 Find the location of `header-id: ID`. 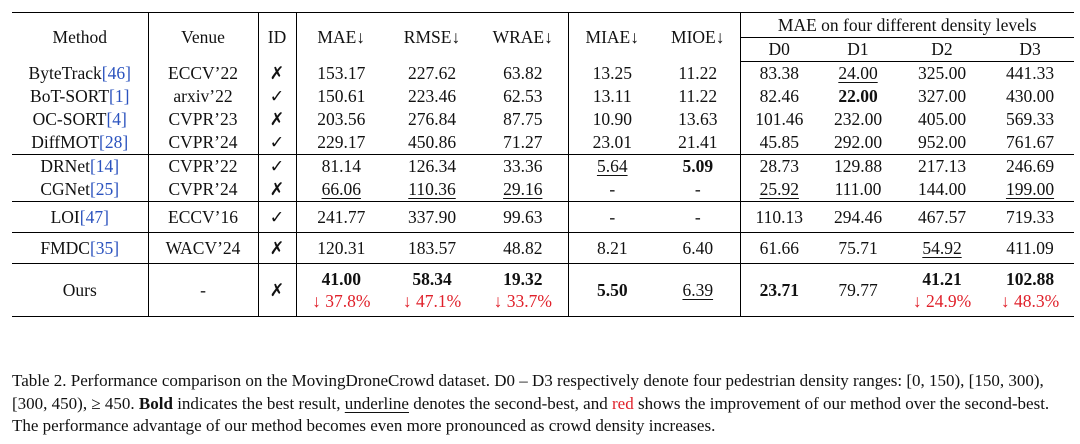

header-id: ID is located at coordinates (277, 37).